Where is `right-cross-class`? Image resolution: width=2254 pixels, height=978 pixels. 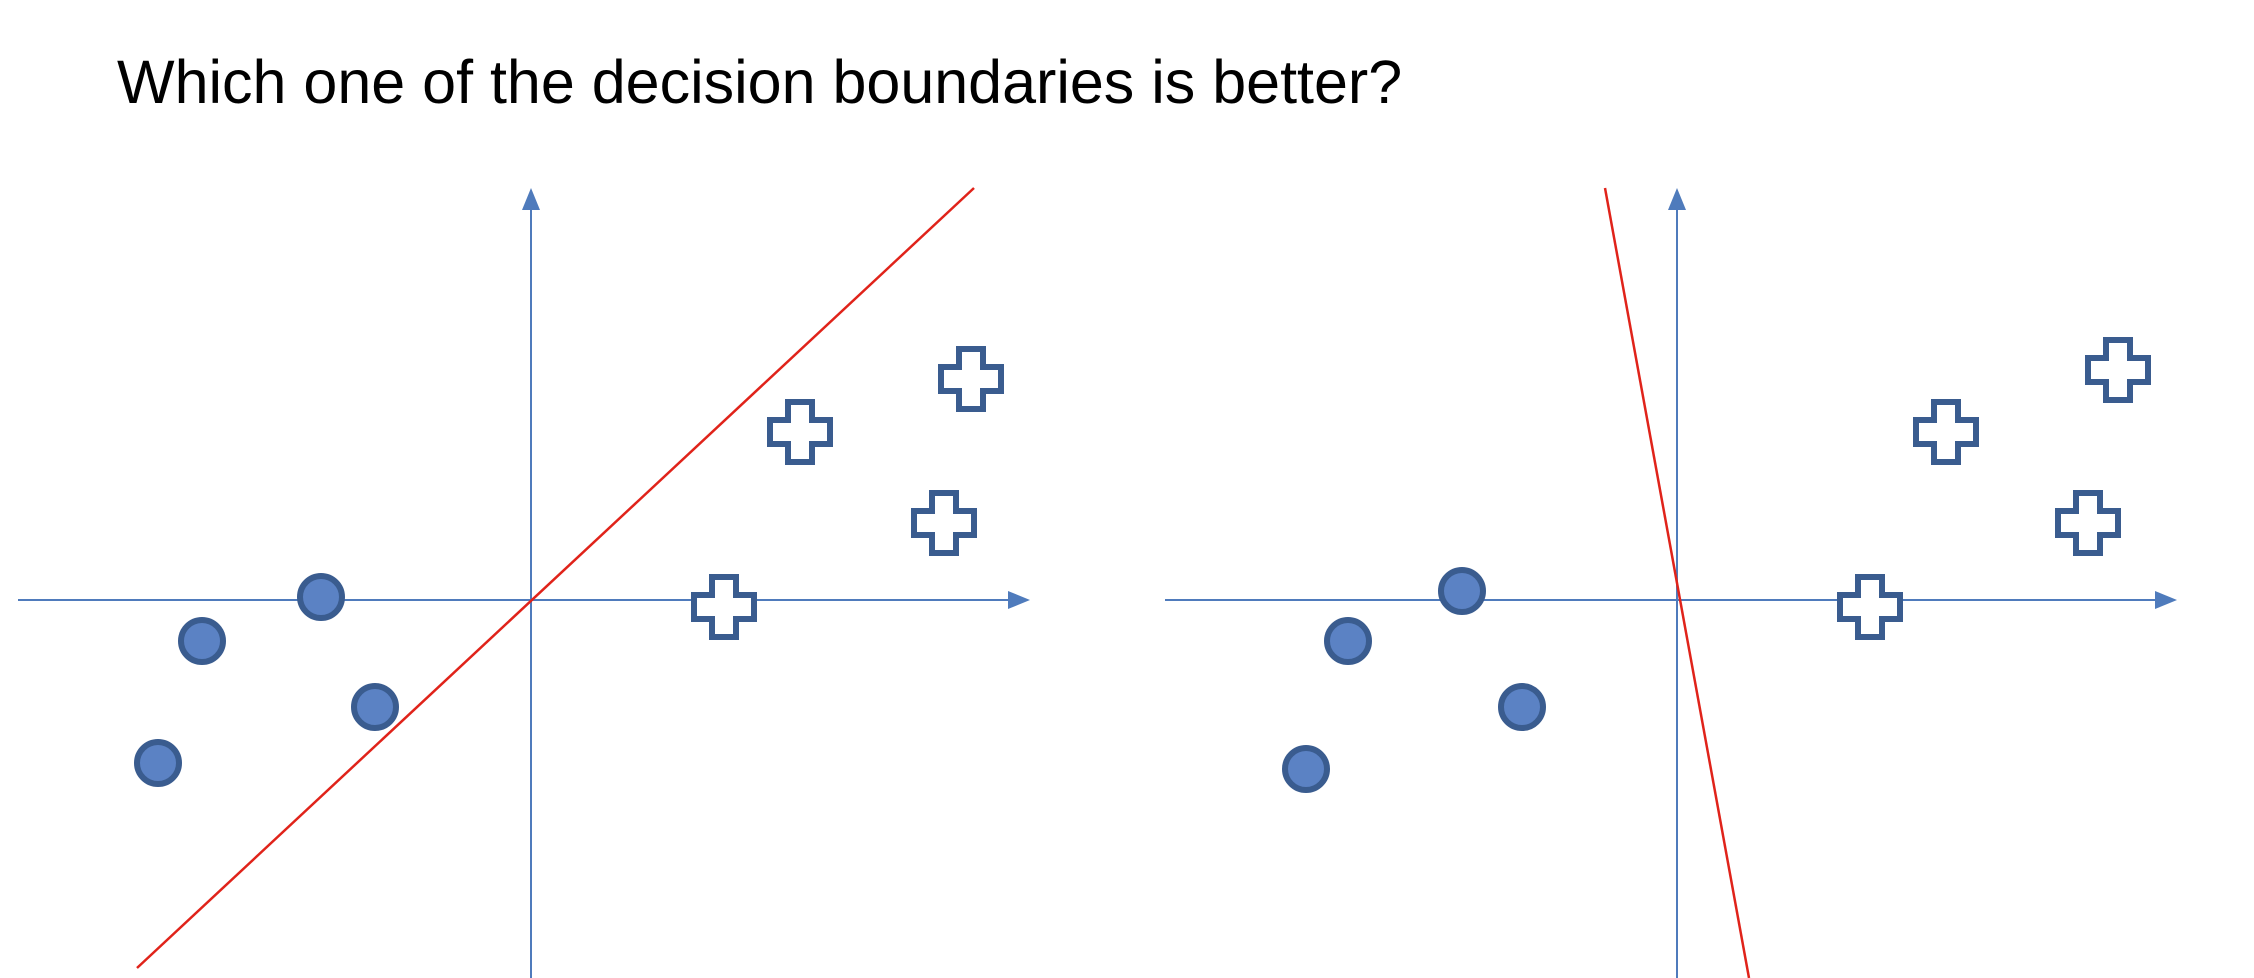 right-cross-class is located at coordinates (1994, 488).